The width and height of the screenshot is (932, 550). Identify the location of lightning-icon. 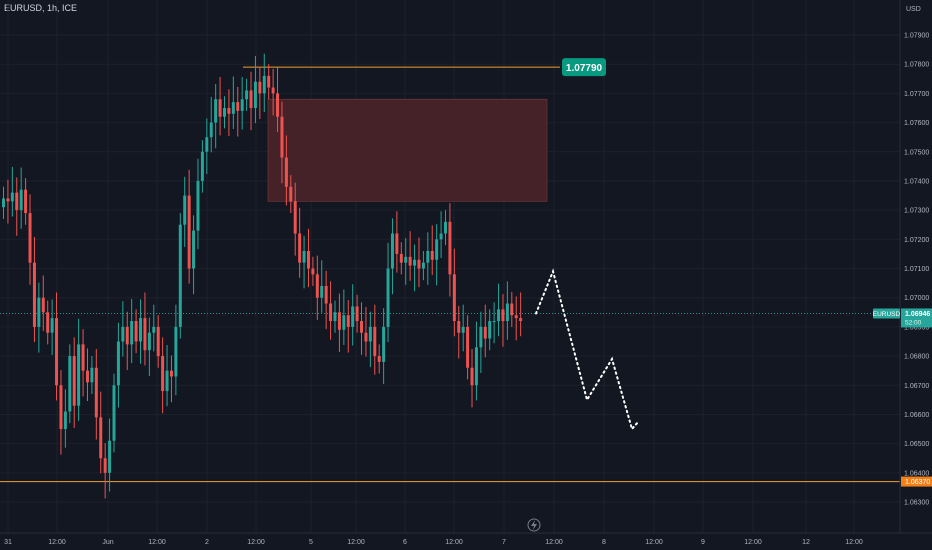
(534, 525).